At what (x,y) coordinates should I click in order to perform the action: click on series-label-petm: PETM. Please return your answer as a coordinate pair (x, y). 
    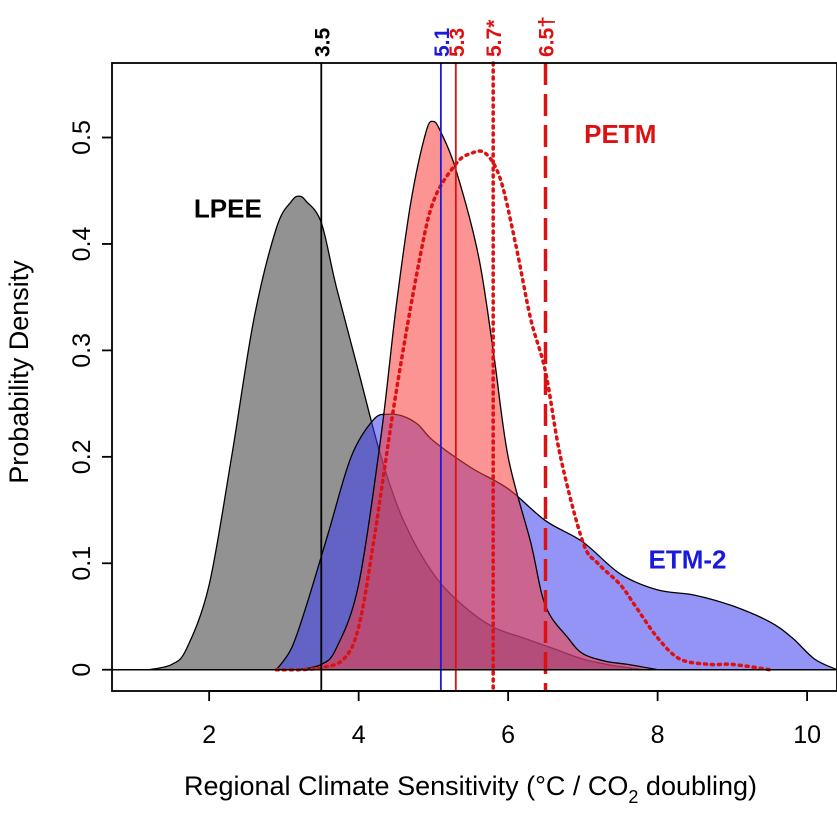
    Looking at the image, I should click on (620, 134).